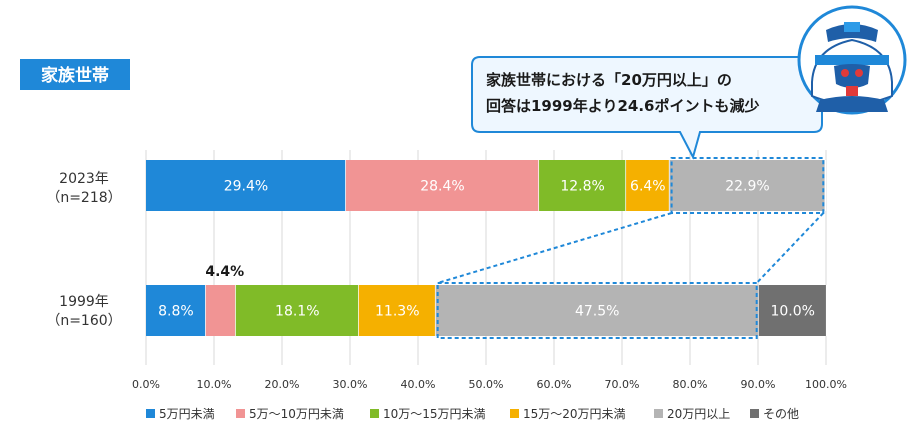 This screenshot has width=923, height=443. I want to click on x-tick-label: 50.0%, so click(486, 384).